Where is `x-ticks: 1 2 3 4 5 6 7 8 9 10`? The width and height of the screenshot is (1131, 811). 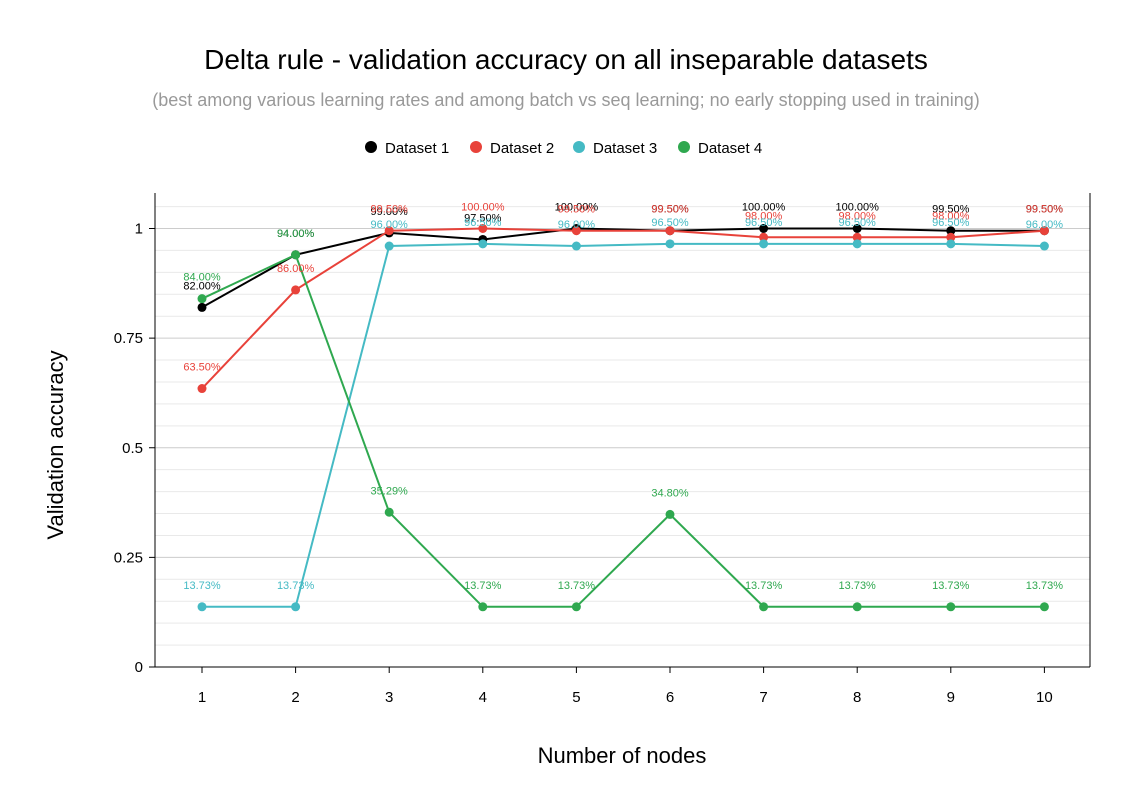
x-ticks: 1 2 3 4 5 6 7 8 9 10 is located at coordinates (625, 686).